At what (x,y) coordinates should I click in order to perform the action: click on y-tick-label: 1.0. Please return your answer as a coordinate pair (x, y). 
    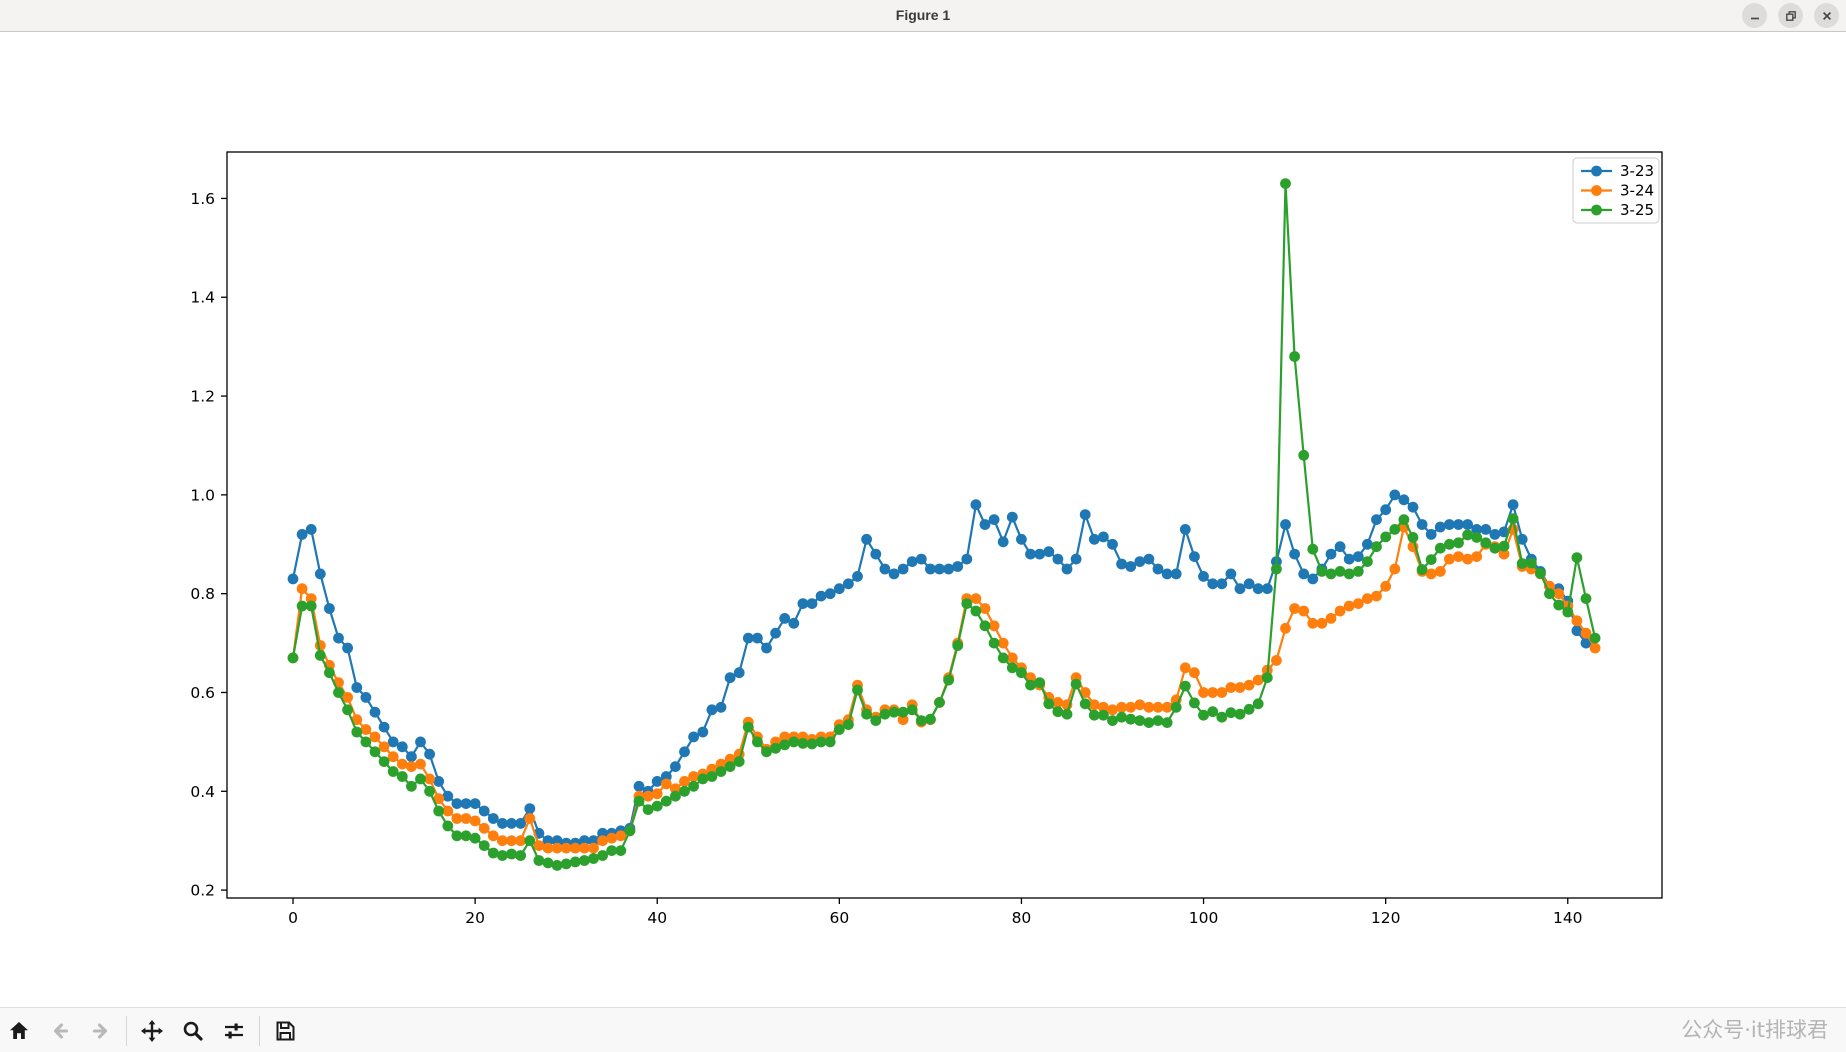
    Looking at the image, I should click on (202, 495).